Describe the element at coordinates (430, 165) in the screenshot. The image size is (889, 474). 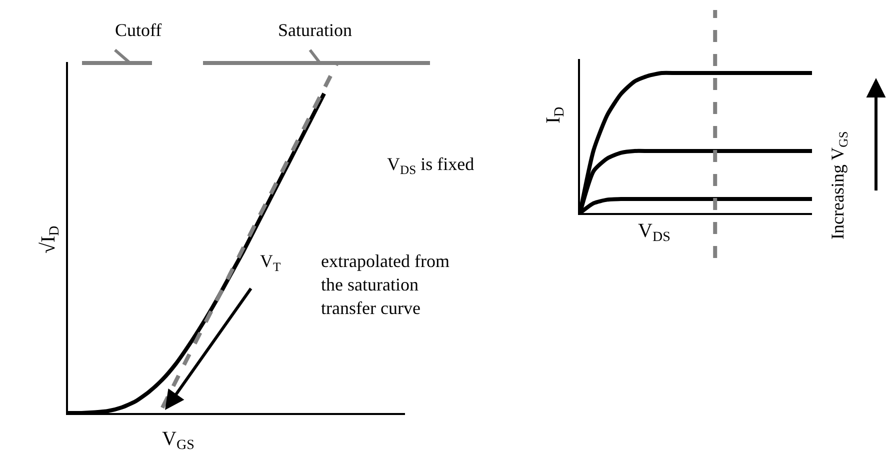
I see `annotation: V$_{DS}$ is fixed` at that location.